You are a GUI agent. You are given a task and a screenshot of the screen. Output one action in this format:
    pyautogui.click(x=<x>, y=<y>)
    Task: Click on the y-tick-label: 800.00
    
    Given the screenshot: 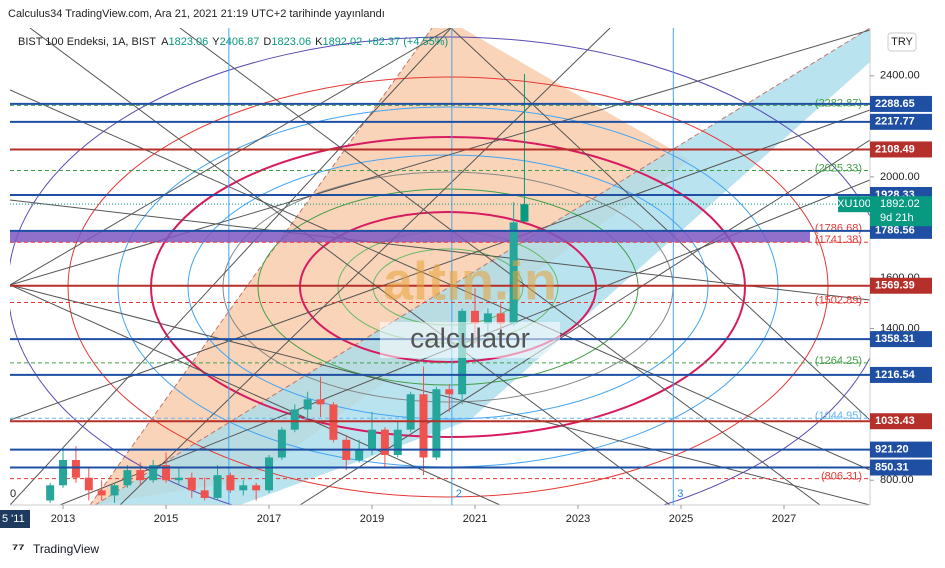 What is the action you would take?
    pyautogui.click(x=897, y=480)
    